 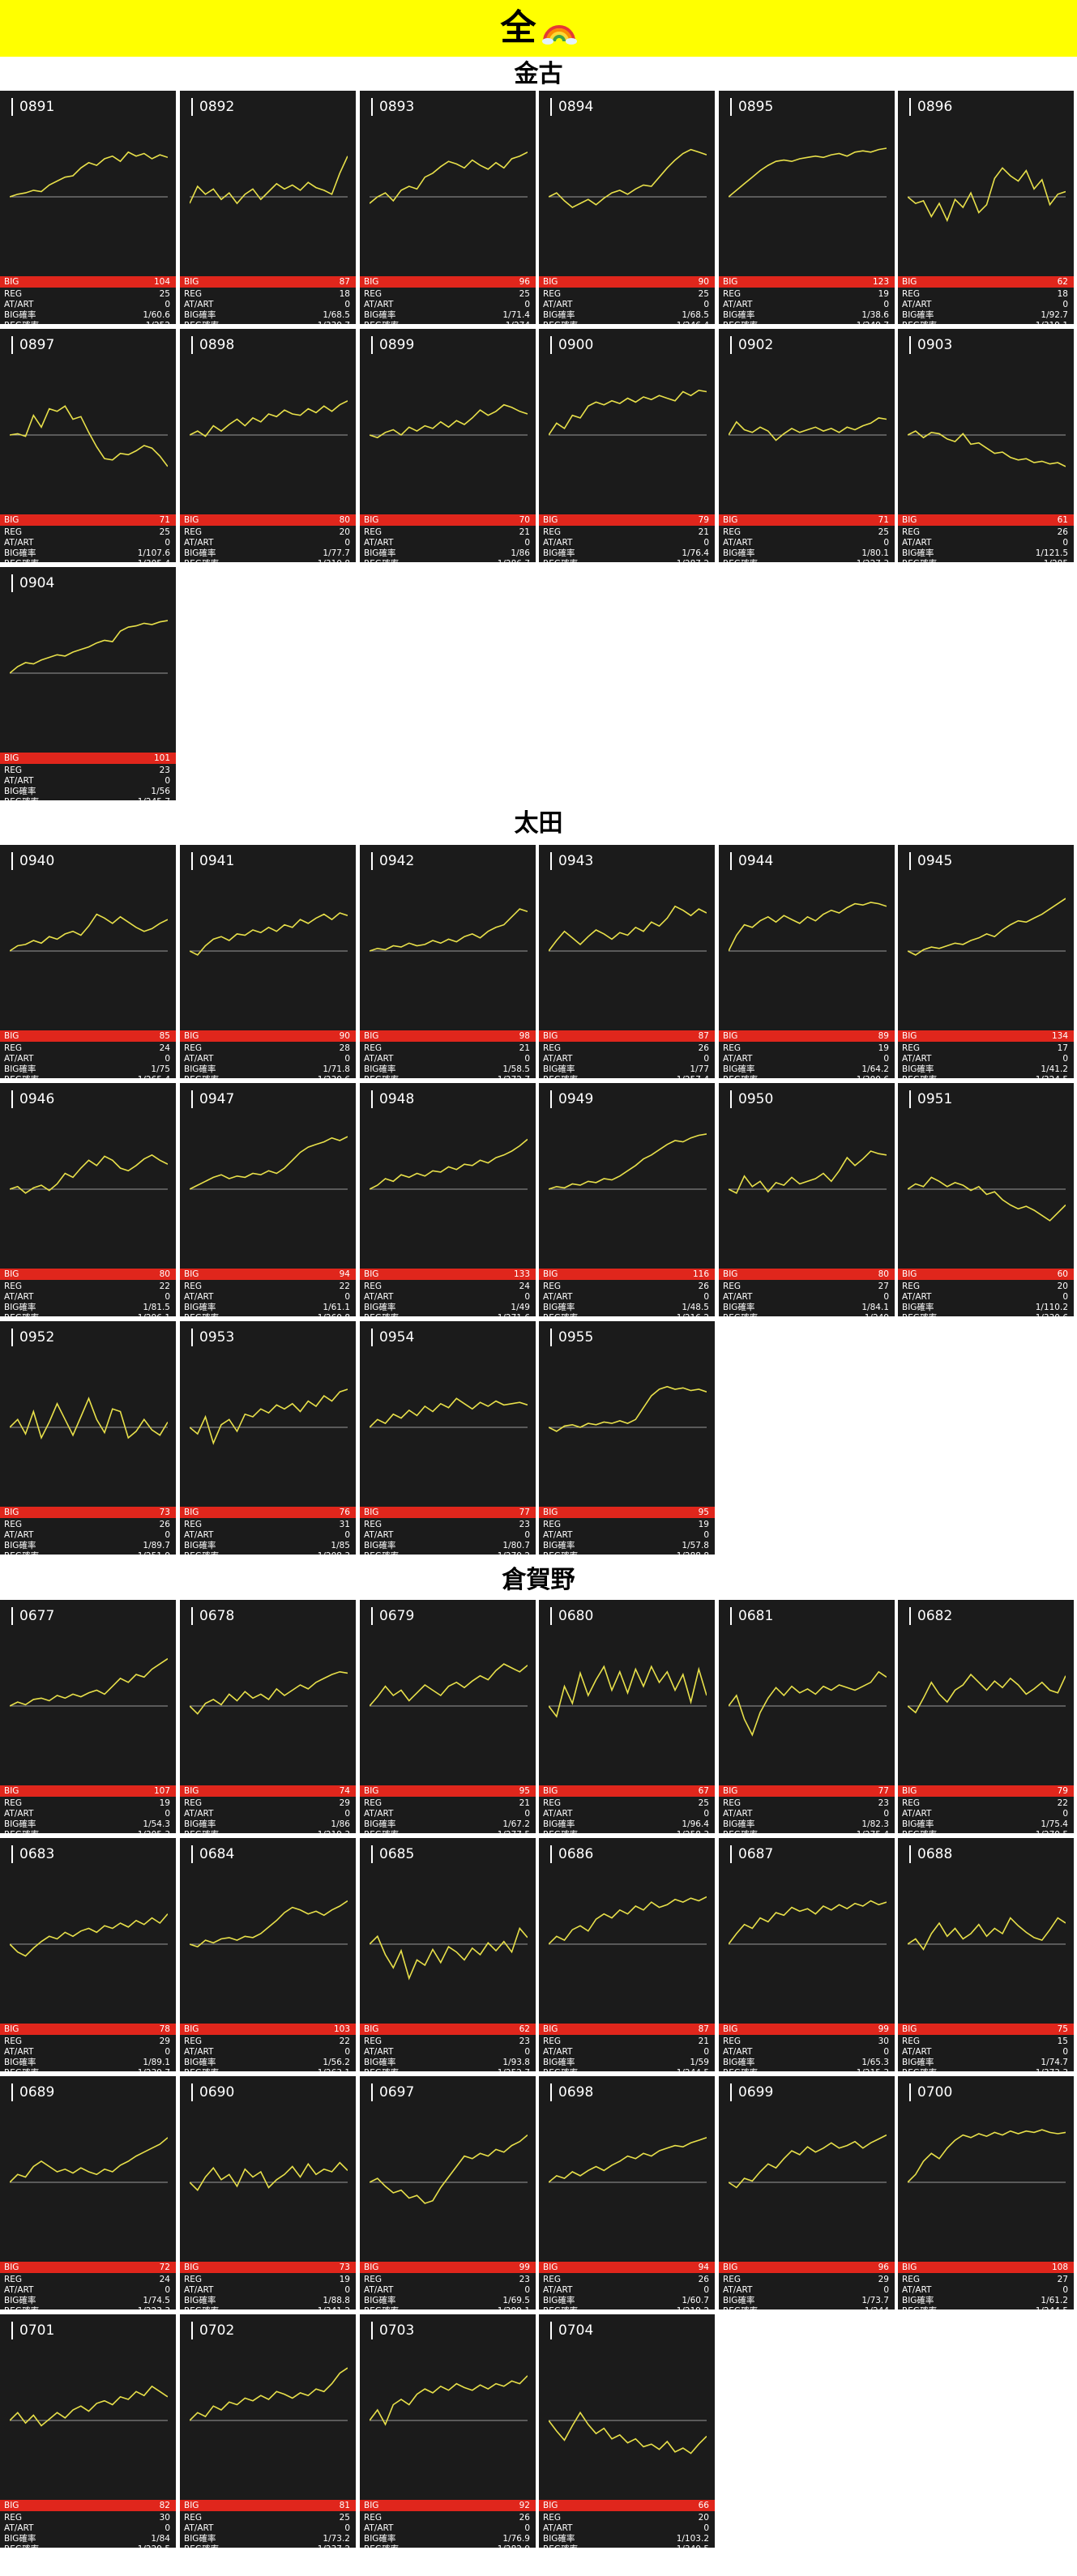 I want to click on stat-value: 1/93.8, so click(x=516, y=2062).